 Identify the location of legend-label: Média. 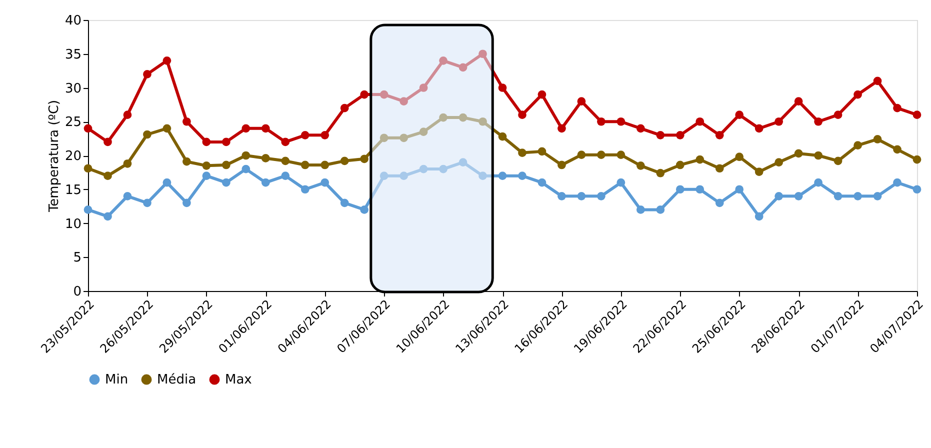
(176, 380).